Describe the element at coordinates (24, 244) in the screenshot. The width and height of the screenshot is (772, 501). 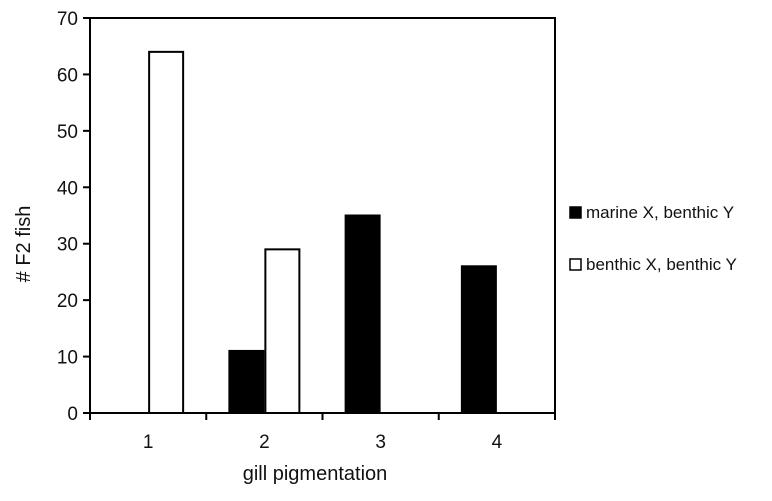
I see `y-axis-label: # F2 fish` at that location.